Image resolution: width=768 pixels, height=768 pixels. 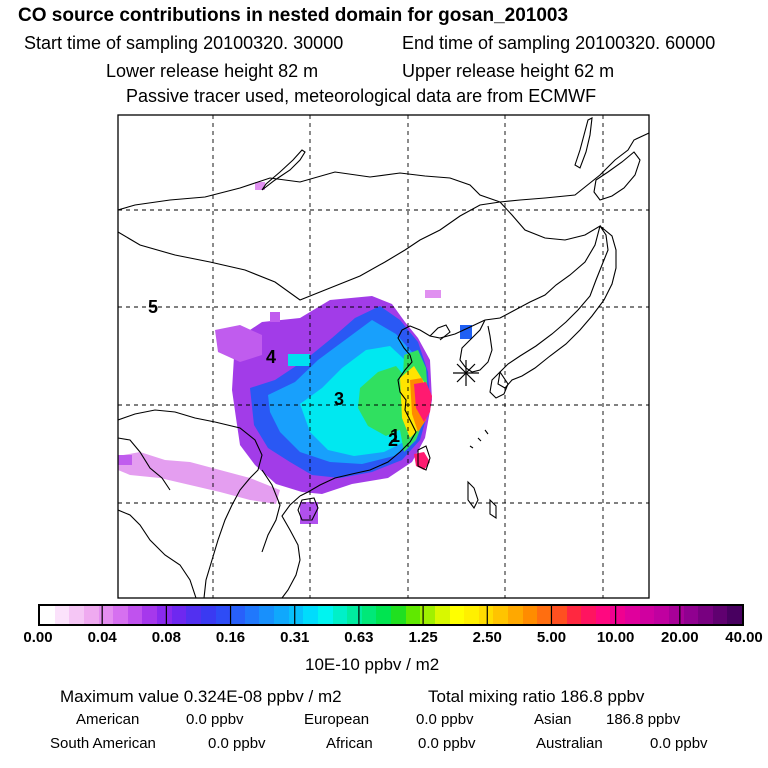 What do you see at coordinates (308, 509) in the screenshot?
I see `hainan` at bounding box center [308, 509].